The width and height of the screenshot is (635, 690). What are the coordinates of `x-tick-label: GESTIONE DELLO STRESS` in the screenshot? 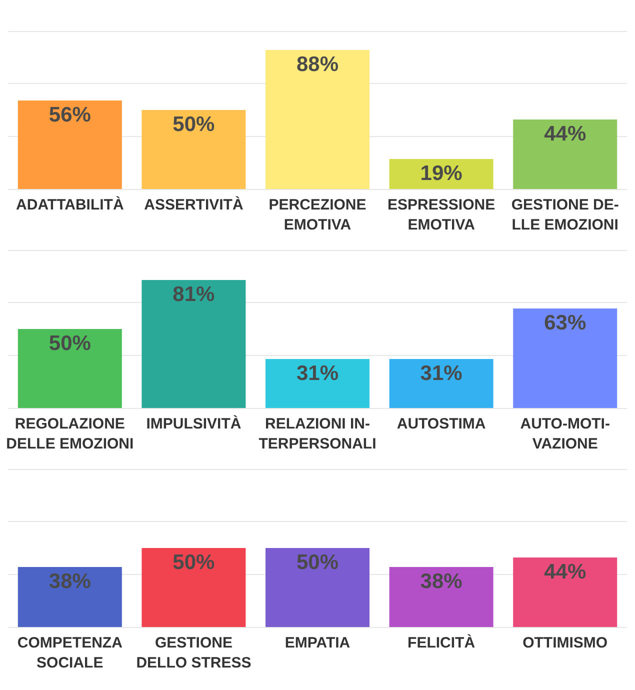 It's located at (194, 653).